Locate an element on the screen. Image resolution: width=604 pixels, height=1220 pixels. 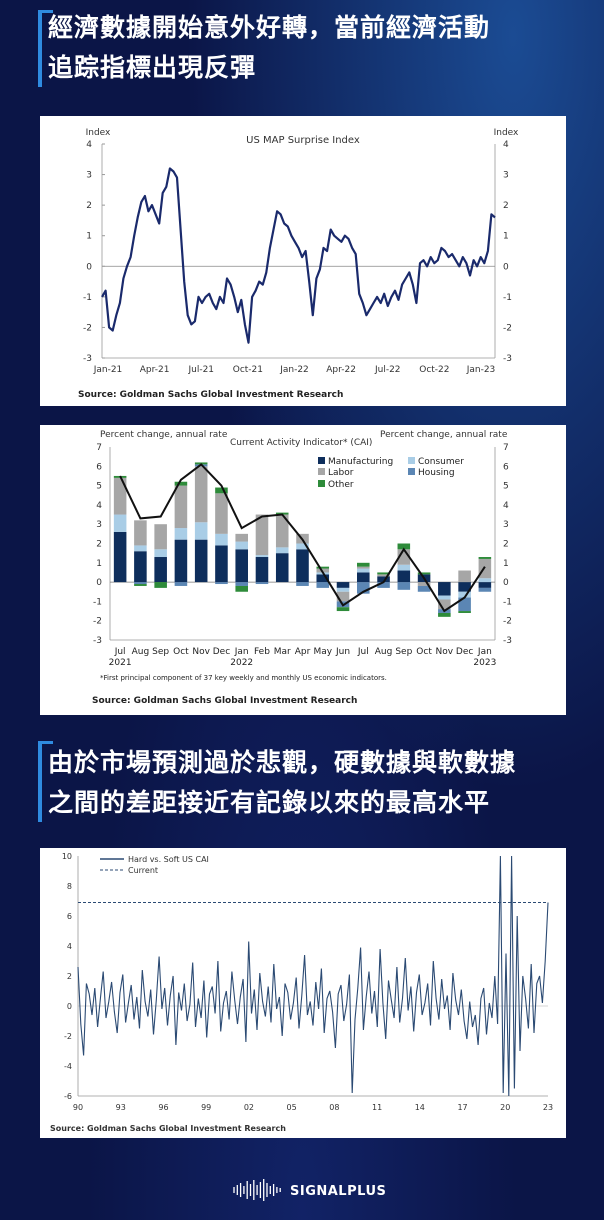
y-tick-label-left: -3 is located at coordinates (97, 641).